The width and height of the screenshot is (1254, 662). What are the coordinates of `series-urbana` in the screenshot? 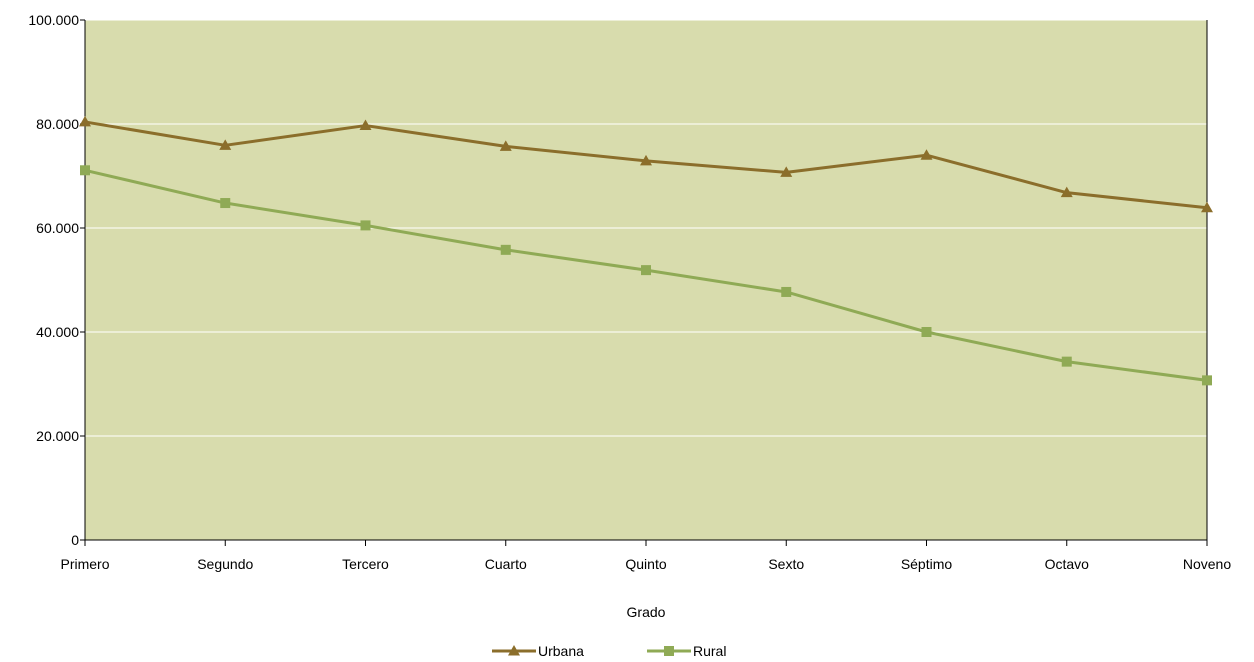 It's located at (646, 164).